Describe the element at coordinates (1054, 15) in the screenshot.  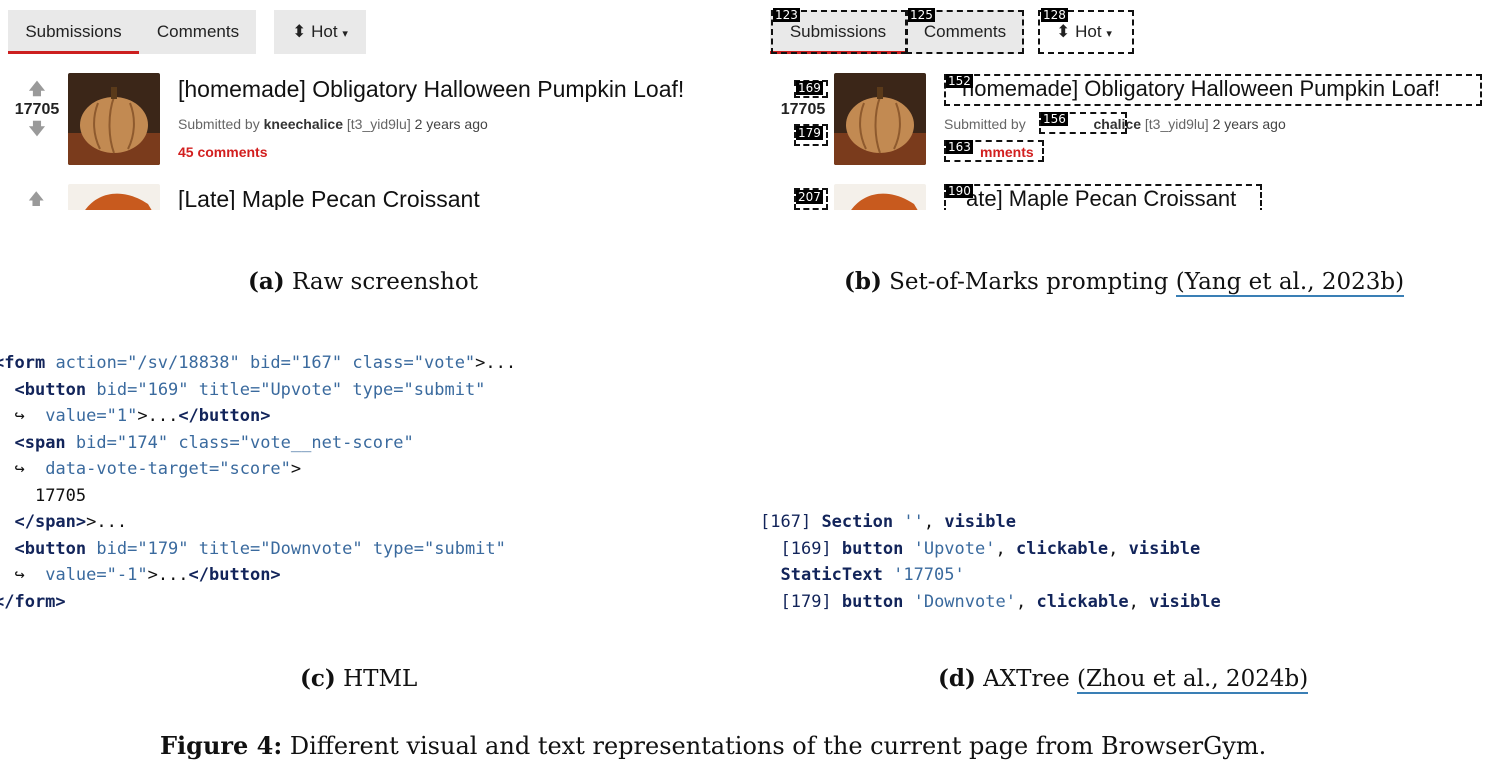
I see `mark-label: 128` at that location.